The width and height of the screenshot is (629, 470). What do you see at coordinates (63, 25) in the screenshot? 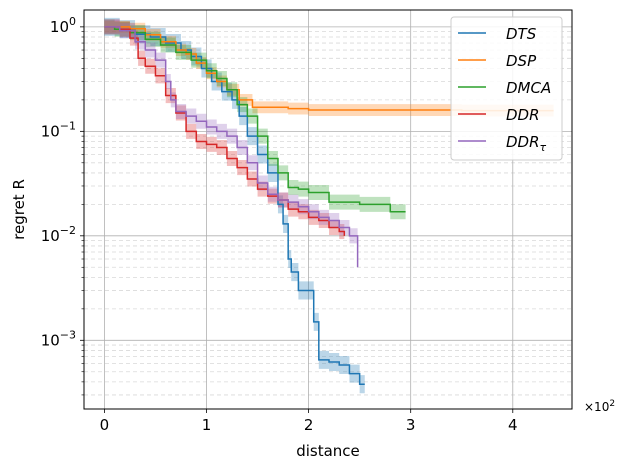
I see `y-tick-label: 10⁰` at bounding box center [63, 25].